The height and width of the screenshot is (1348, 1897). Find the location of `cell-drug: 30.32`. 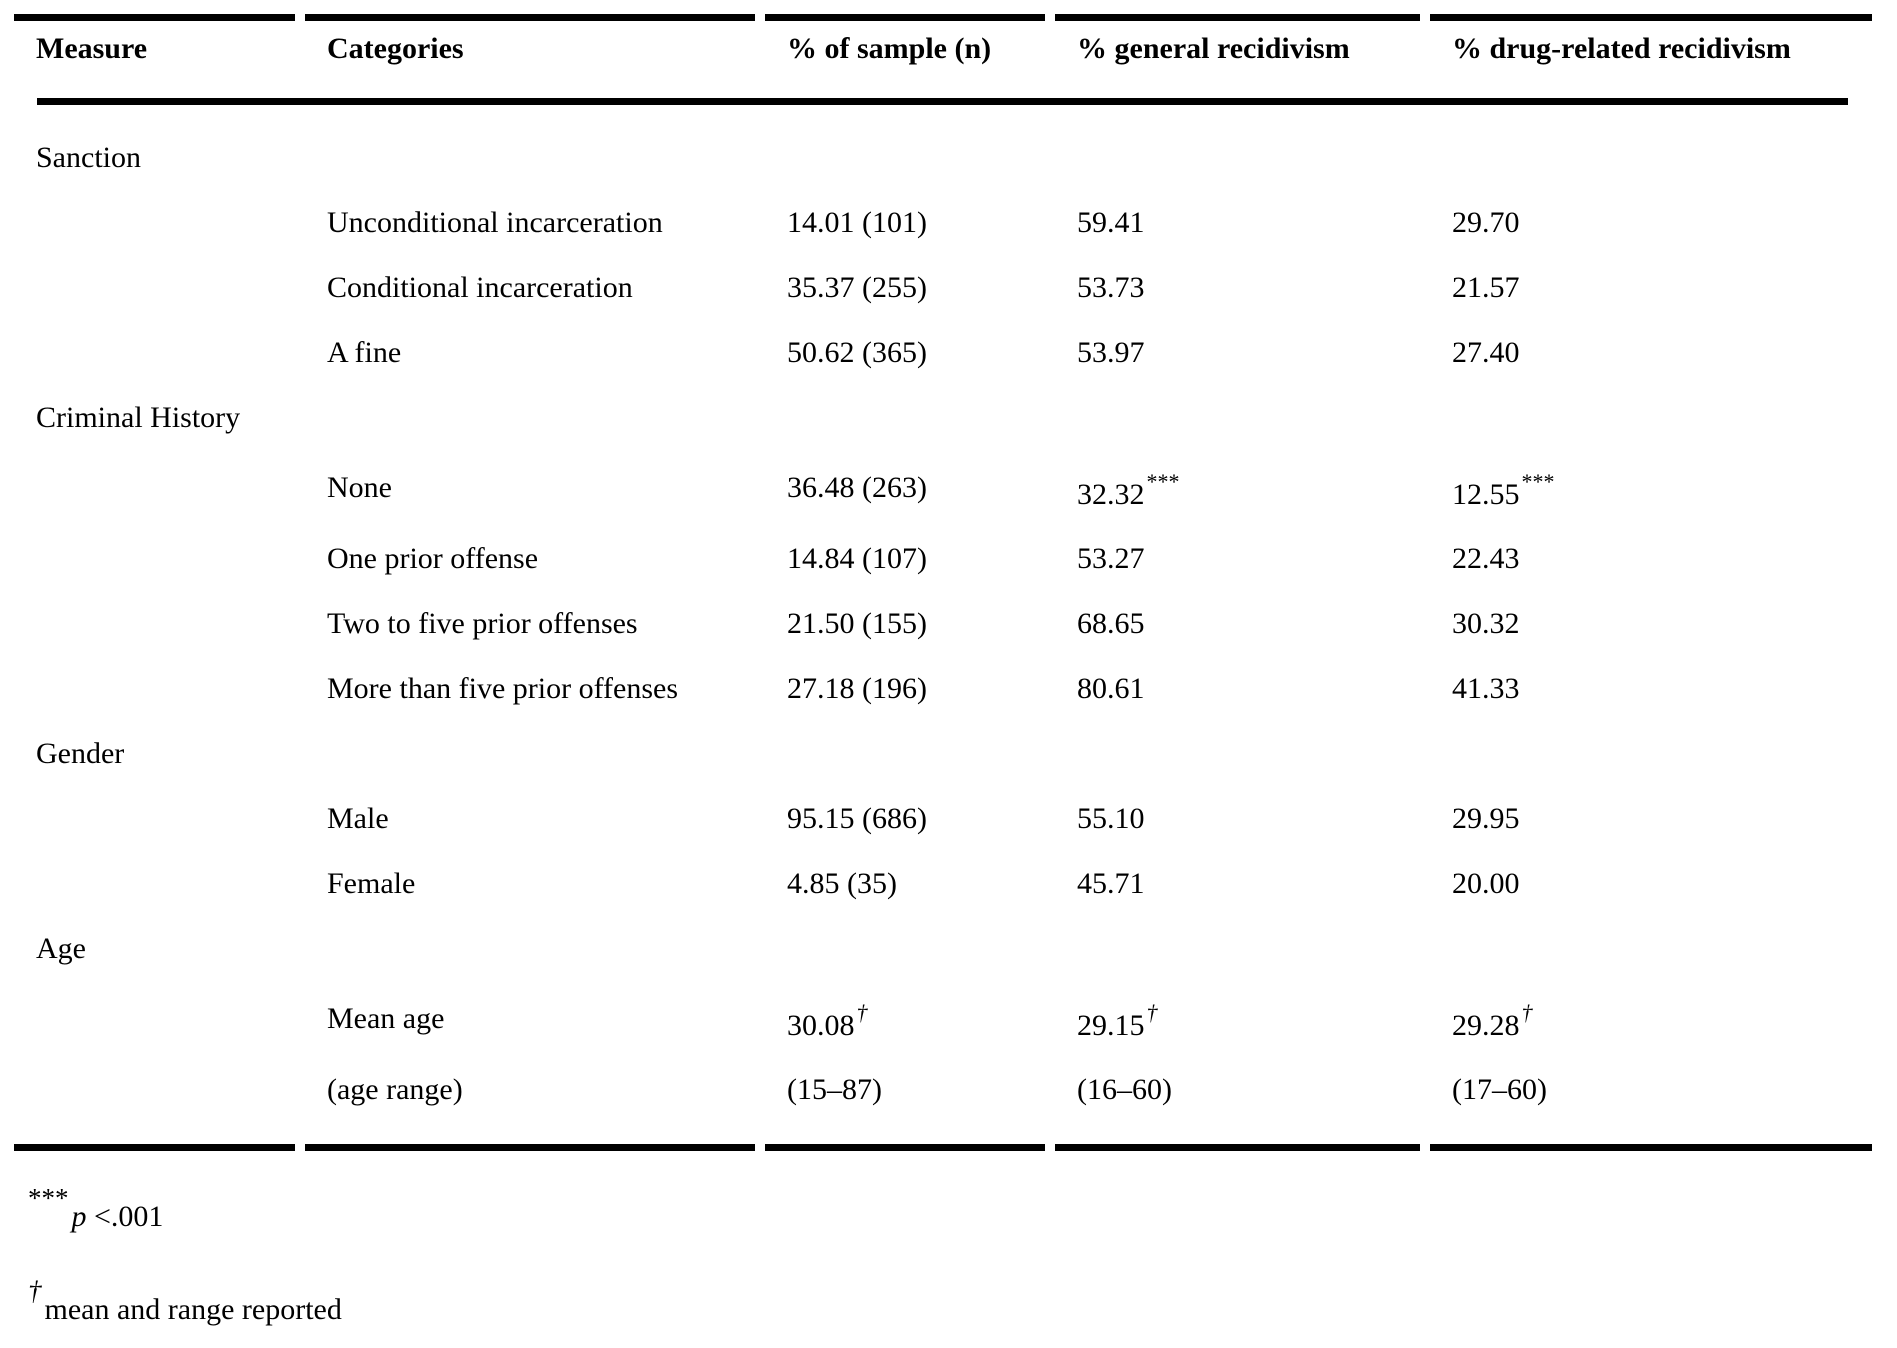

cell-drug: 30.32 is located at coordinates (1651, 624).